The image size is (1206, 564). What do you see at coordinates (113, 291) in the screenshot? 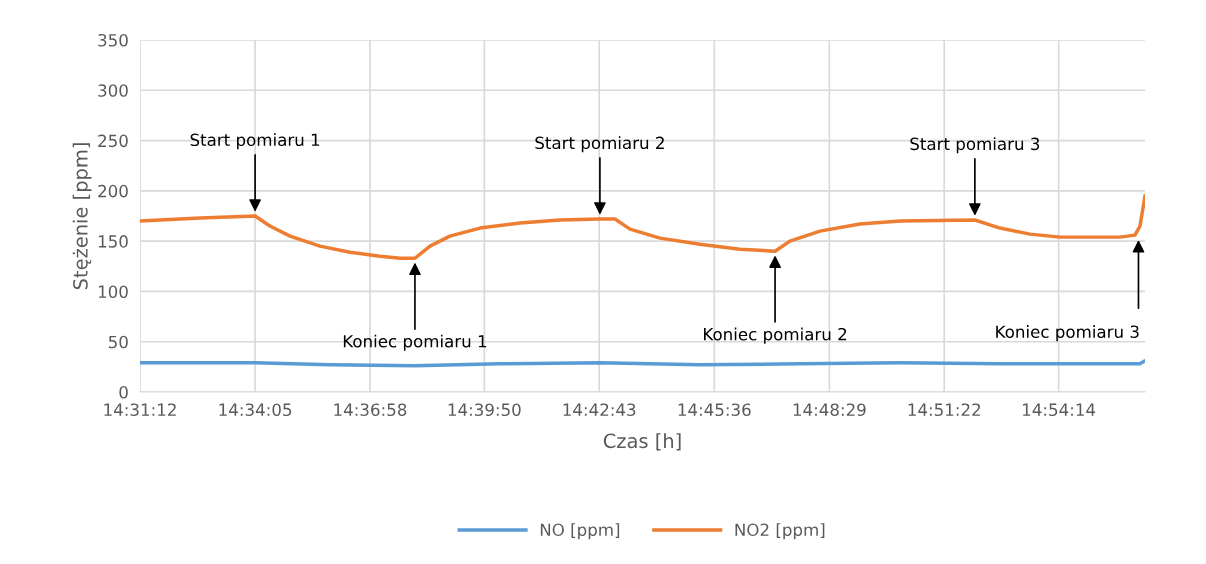
I see `y-tick-label: 100` at bounding box center [113, 291].